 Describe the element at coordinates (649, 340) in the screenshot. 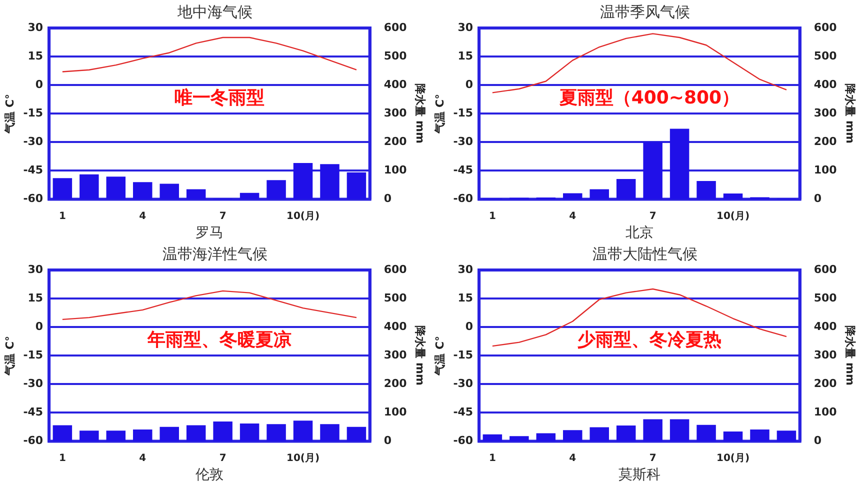

I see `annotation: 少雨型、冬冷夏热` at that location.